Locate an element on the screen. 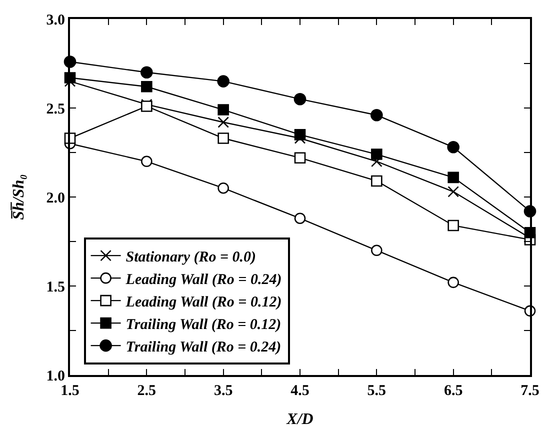  y-tick-label: 2.0 is located at coordinates (55, 198).